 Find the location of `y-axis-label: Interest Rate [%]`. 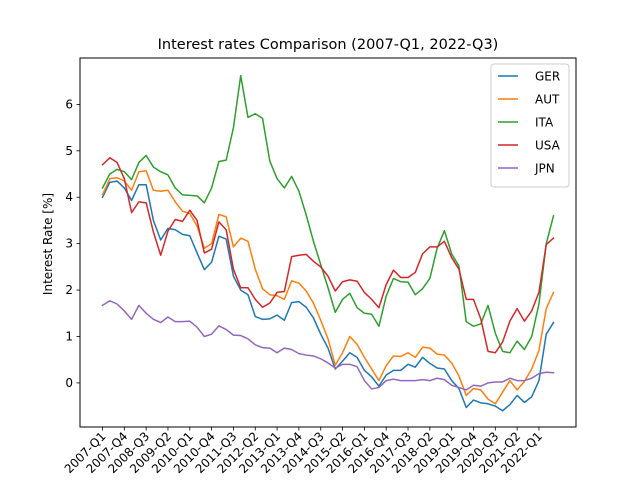

y-axis-label: Interest Rate [%] is located at coordinates (48, 244).